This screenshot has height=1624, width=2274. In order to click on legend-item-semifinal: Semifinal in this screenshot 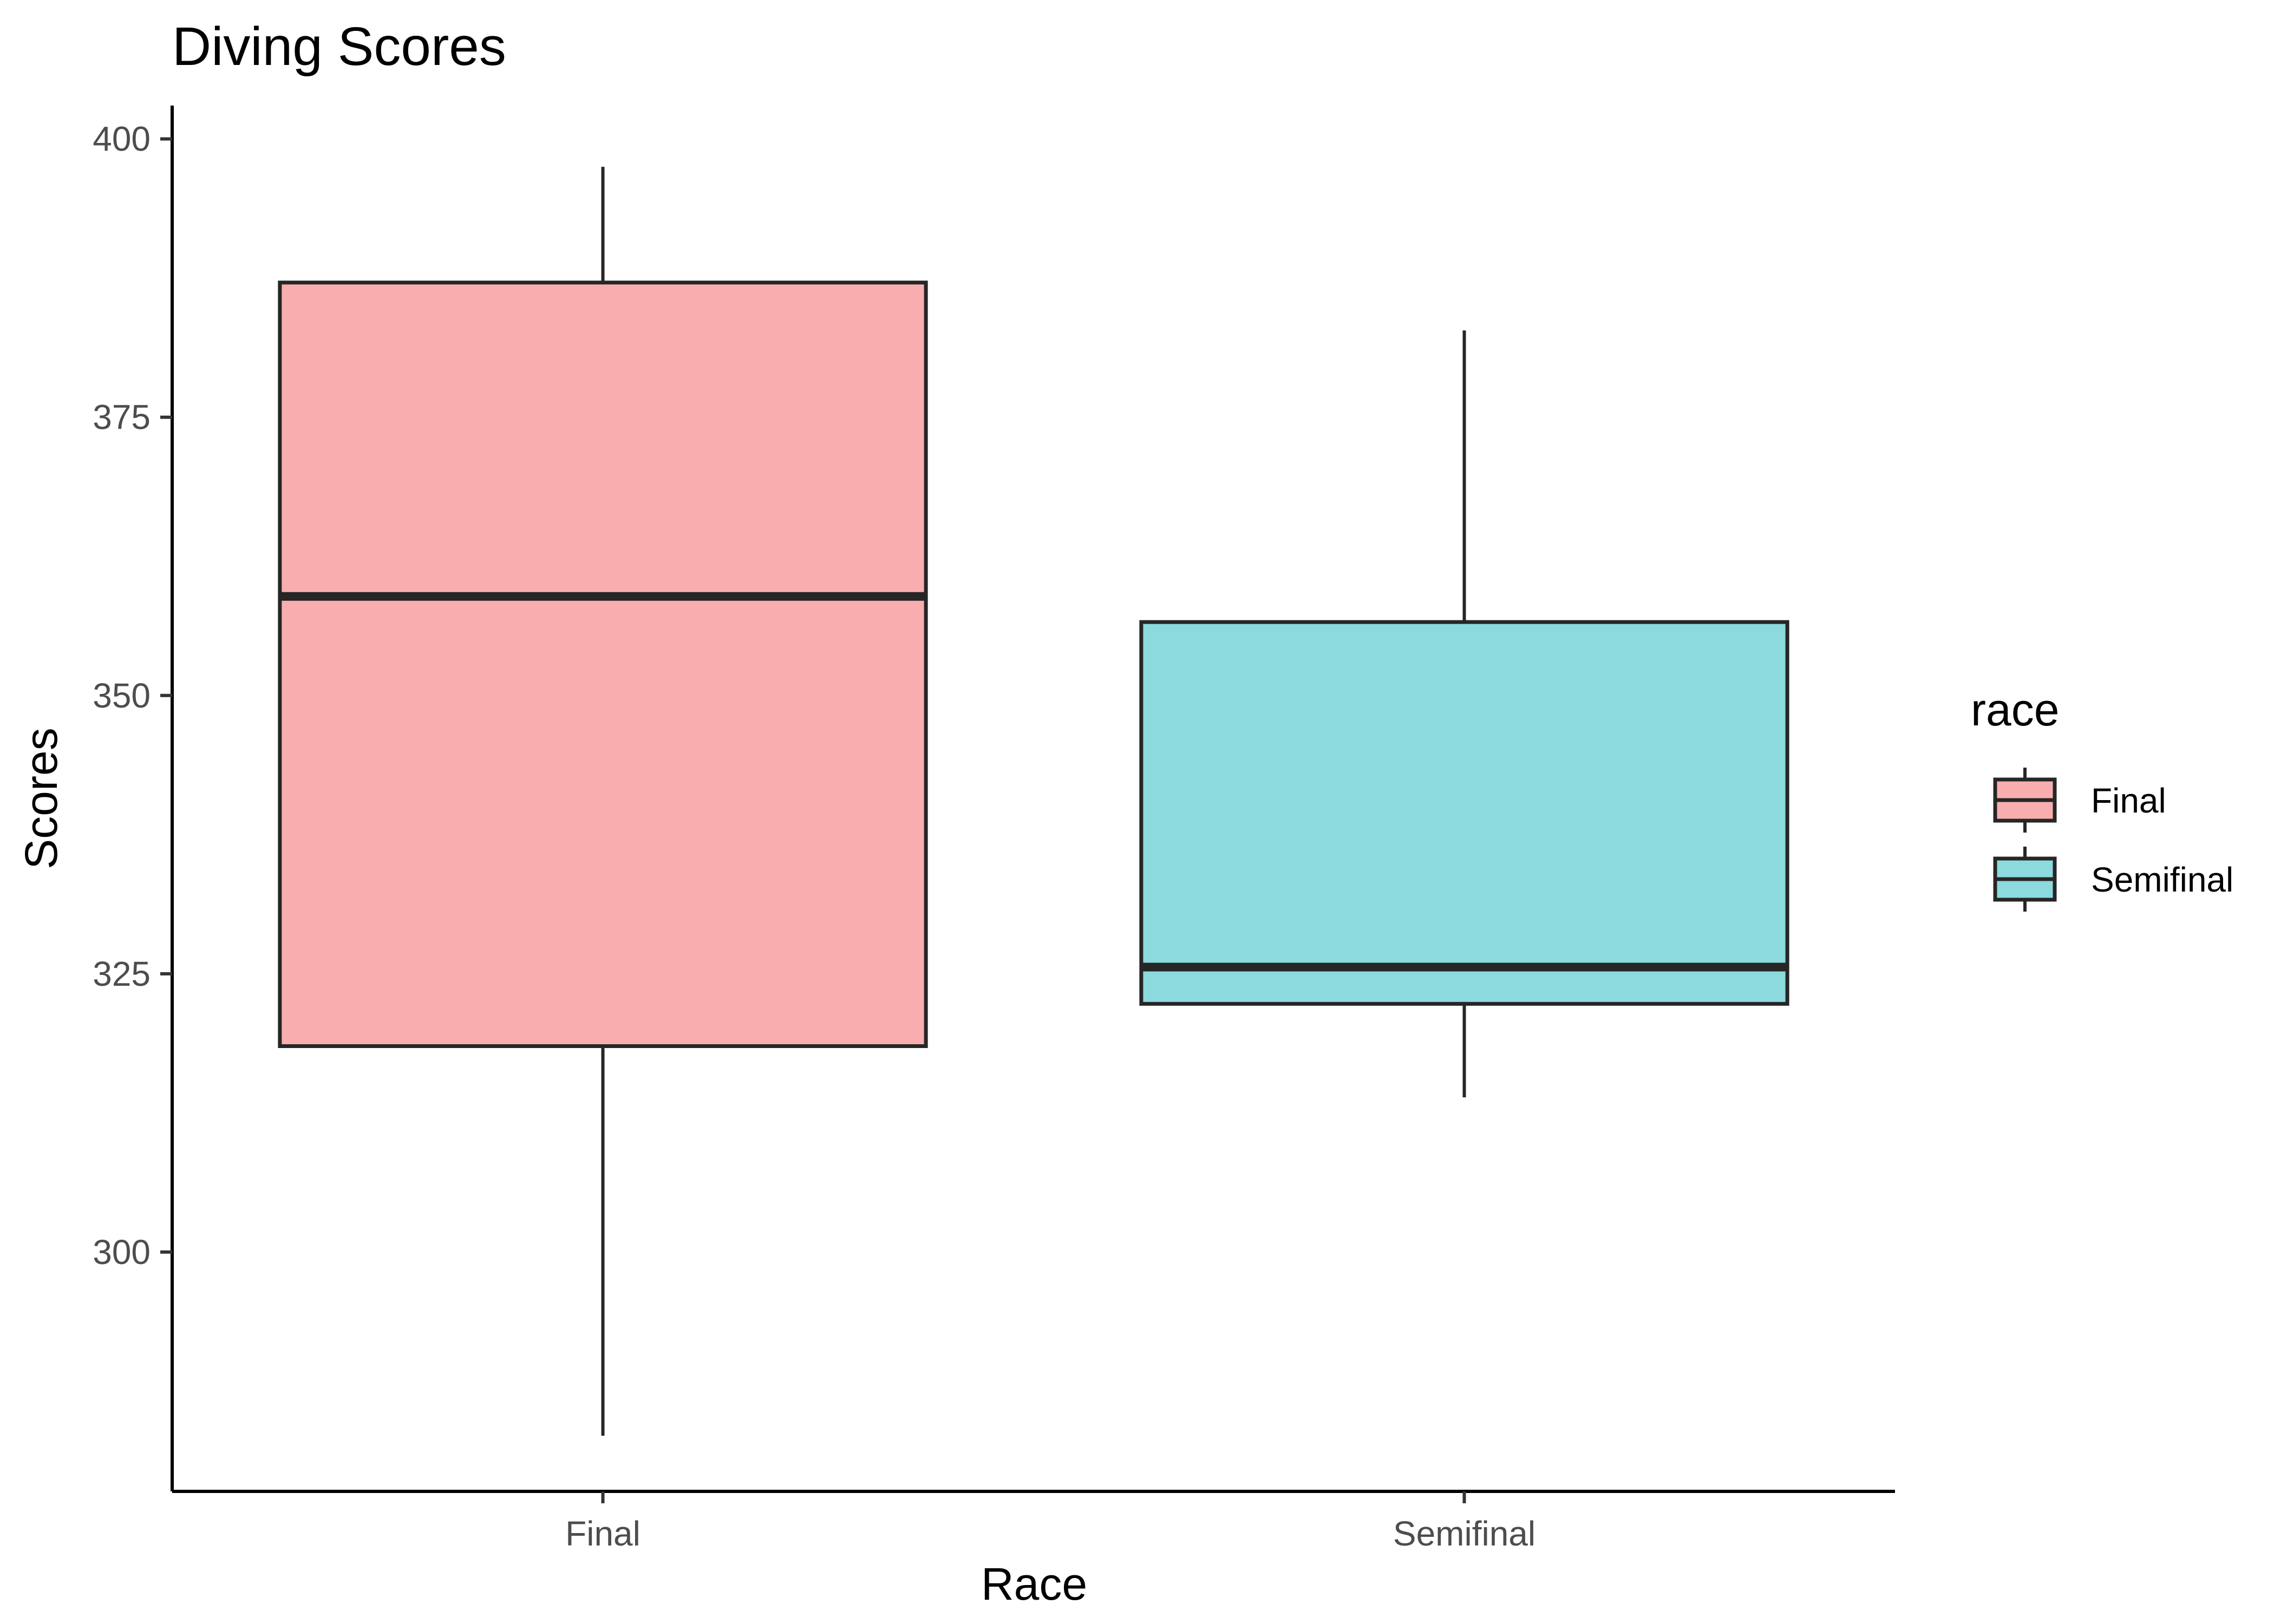, I will do `click(2113, 879)`.